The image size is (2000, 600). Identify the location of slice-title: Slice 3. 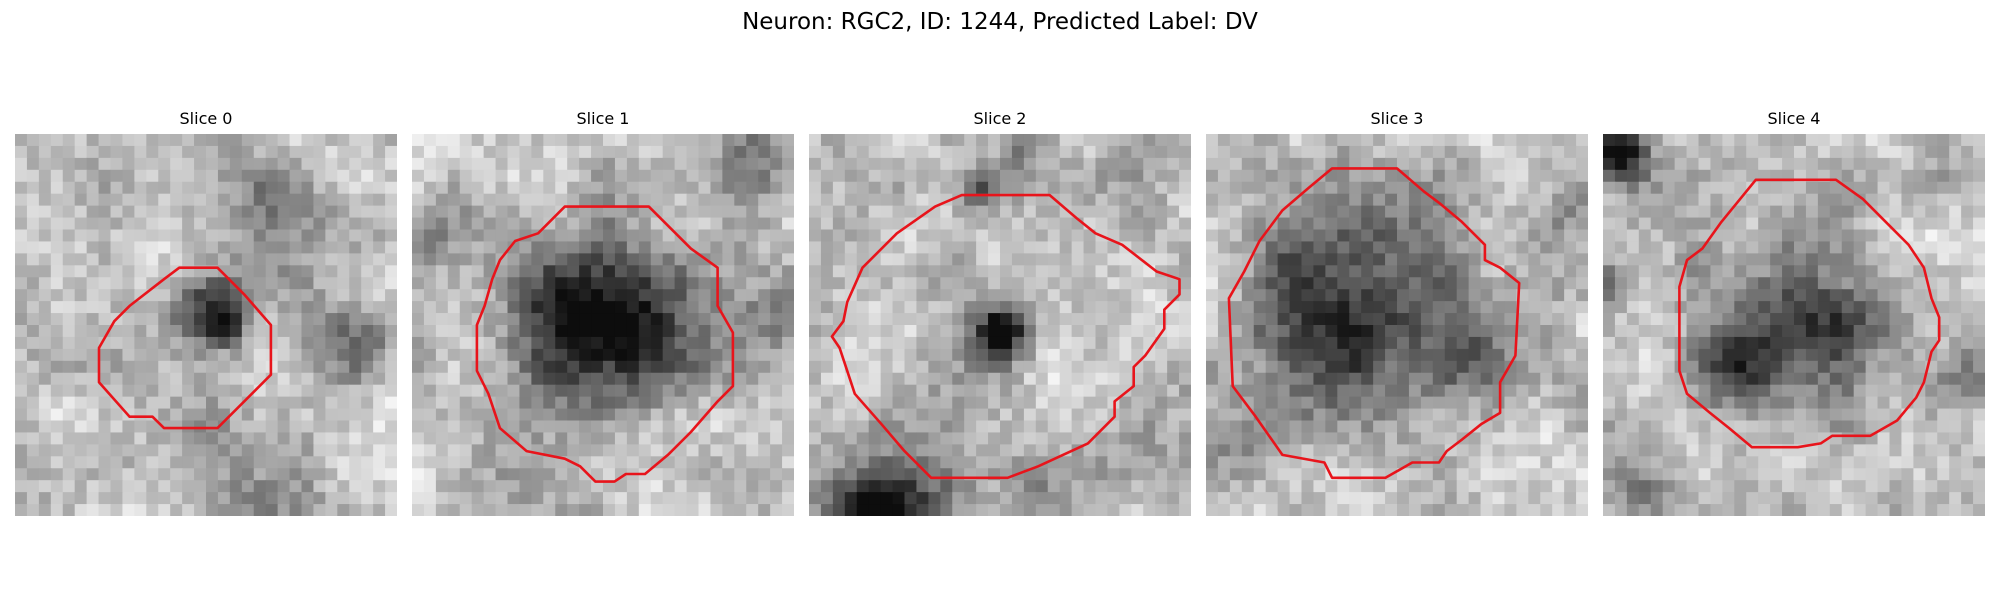
(1397, 118).